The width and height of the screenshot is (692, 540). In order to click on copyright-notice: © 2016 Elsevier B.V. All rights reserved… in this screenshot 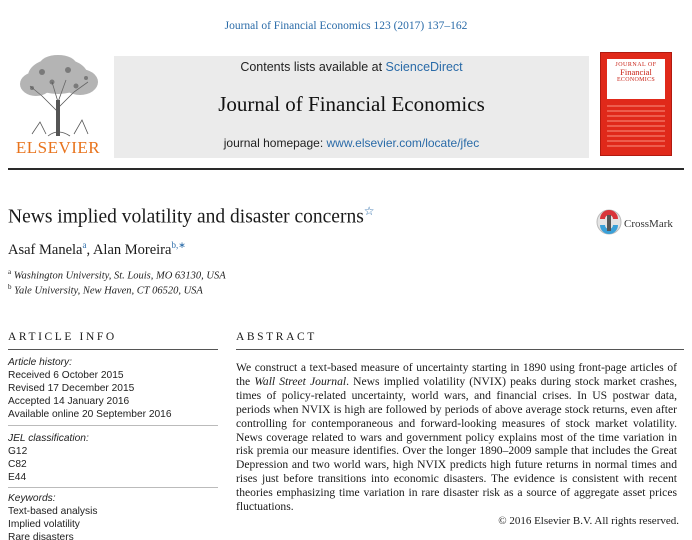, I will do `click(588, 521)`.